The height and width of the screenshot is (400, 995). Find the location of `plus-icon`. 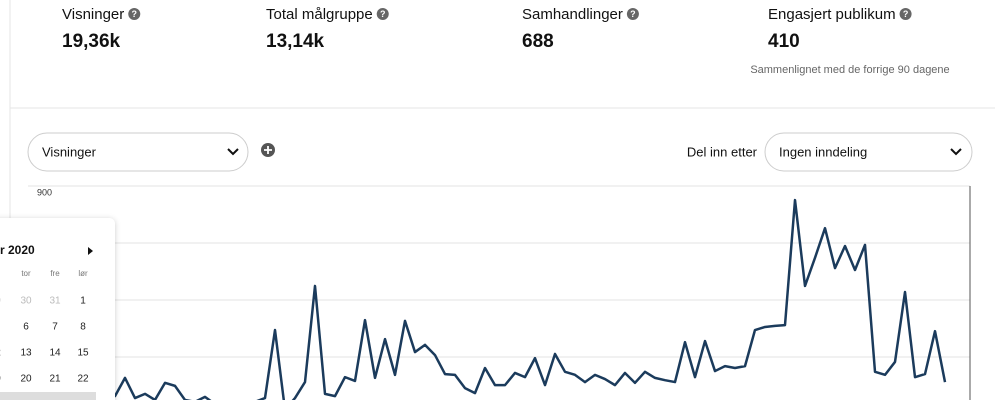

plus-icon is located at coordinates (268, 150).